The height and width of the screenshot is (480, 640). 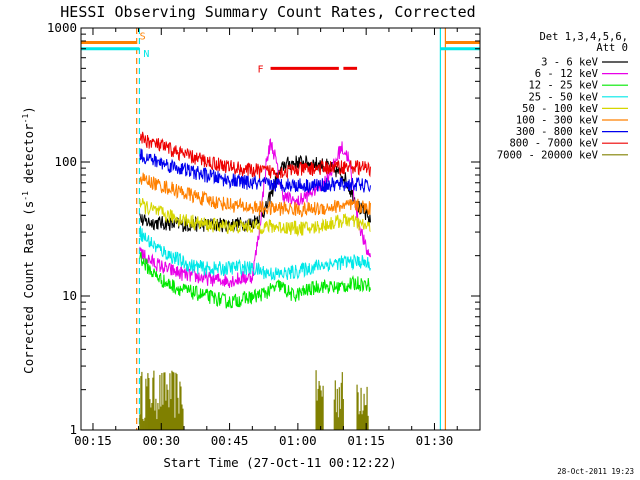 I want to click on x-tick-label: 01:00, so click(x=298, y=440).